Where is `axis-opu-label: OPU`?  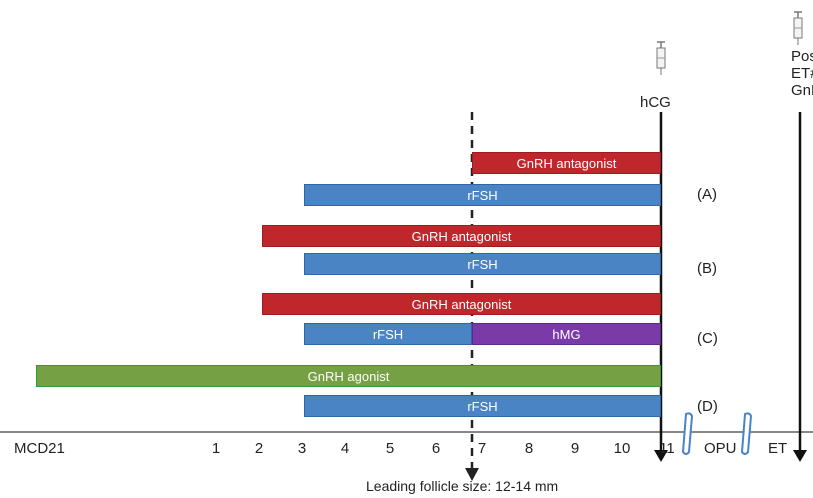
axis-opu-label: OPU is located at coordinates (720, 448).